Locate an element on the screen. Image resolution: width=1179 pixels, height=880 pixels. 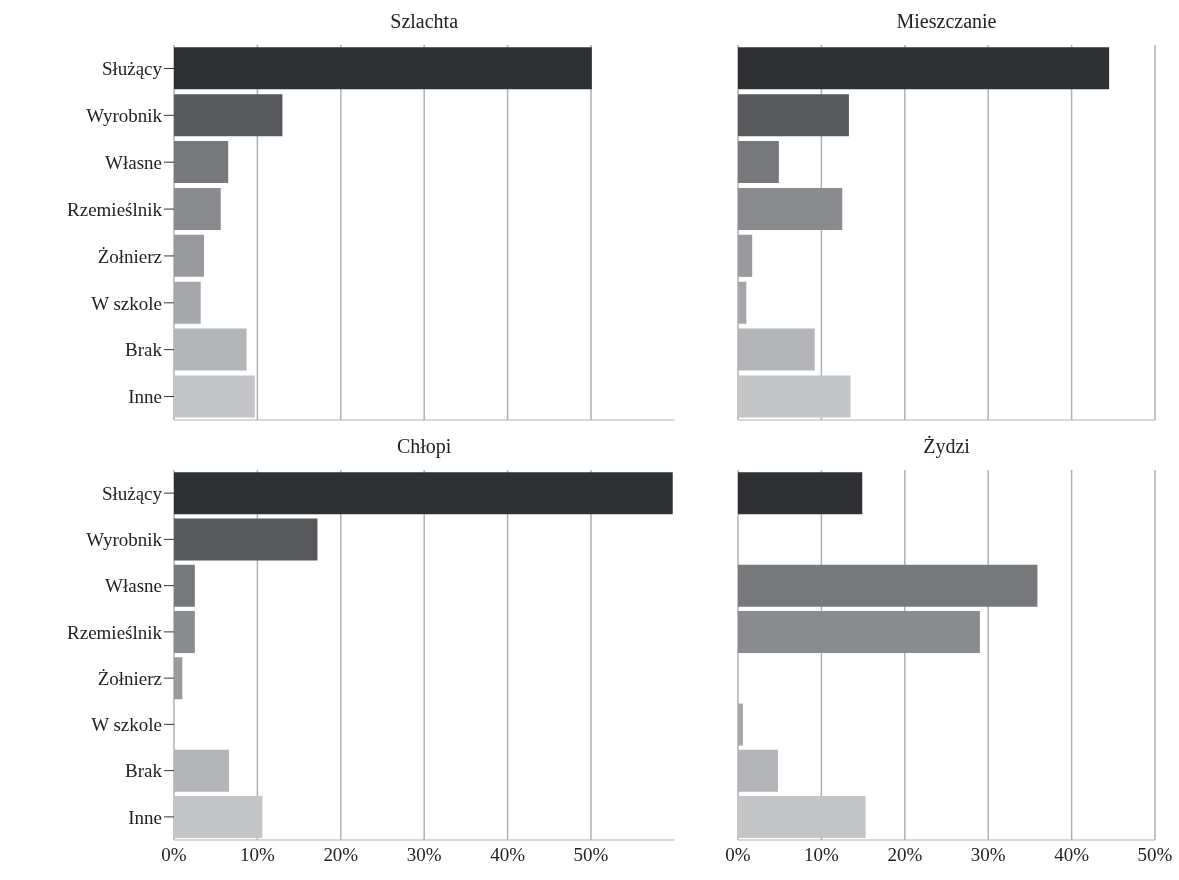
chart-title: Mieszczanie is located at coordinates (946, 21).